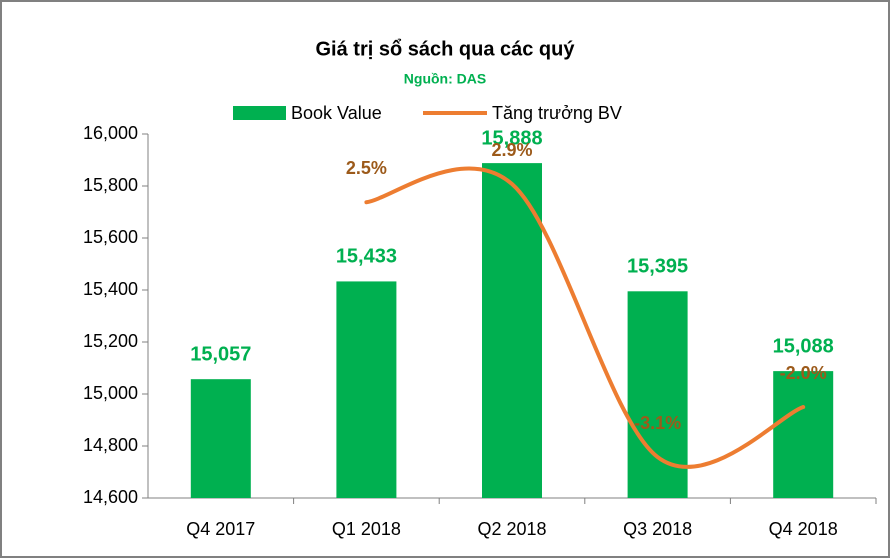 The width and height of the screenshot is (890, 558). I want to click on chart-subtitle: Nguồn: DAS, so click(445, 79).